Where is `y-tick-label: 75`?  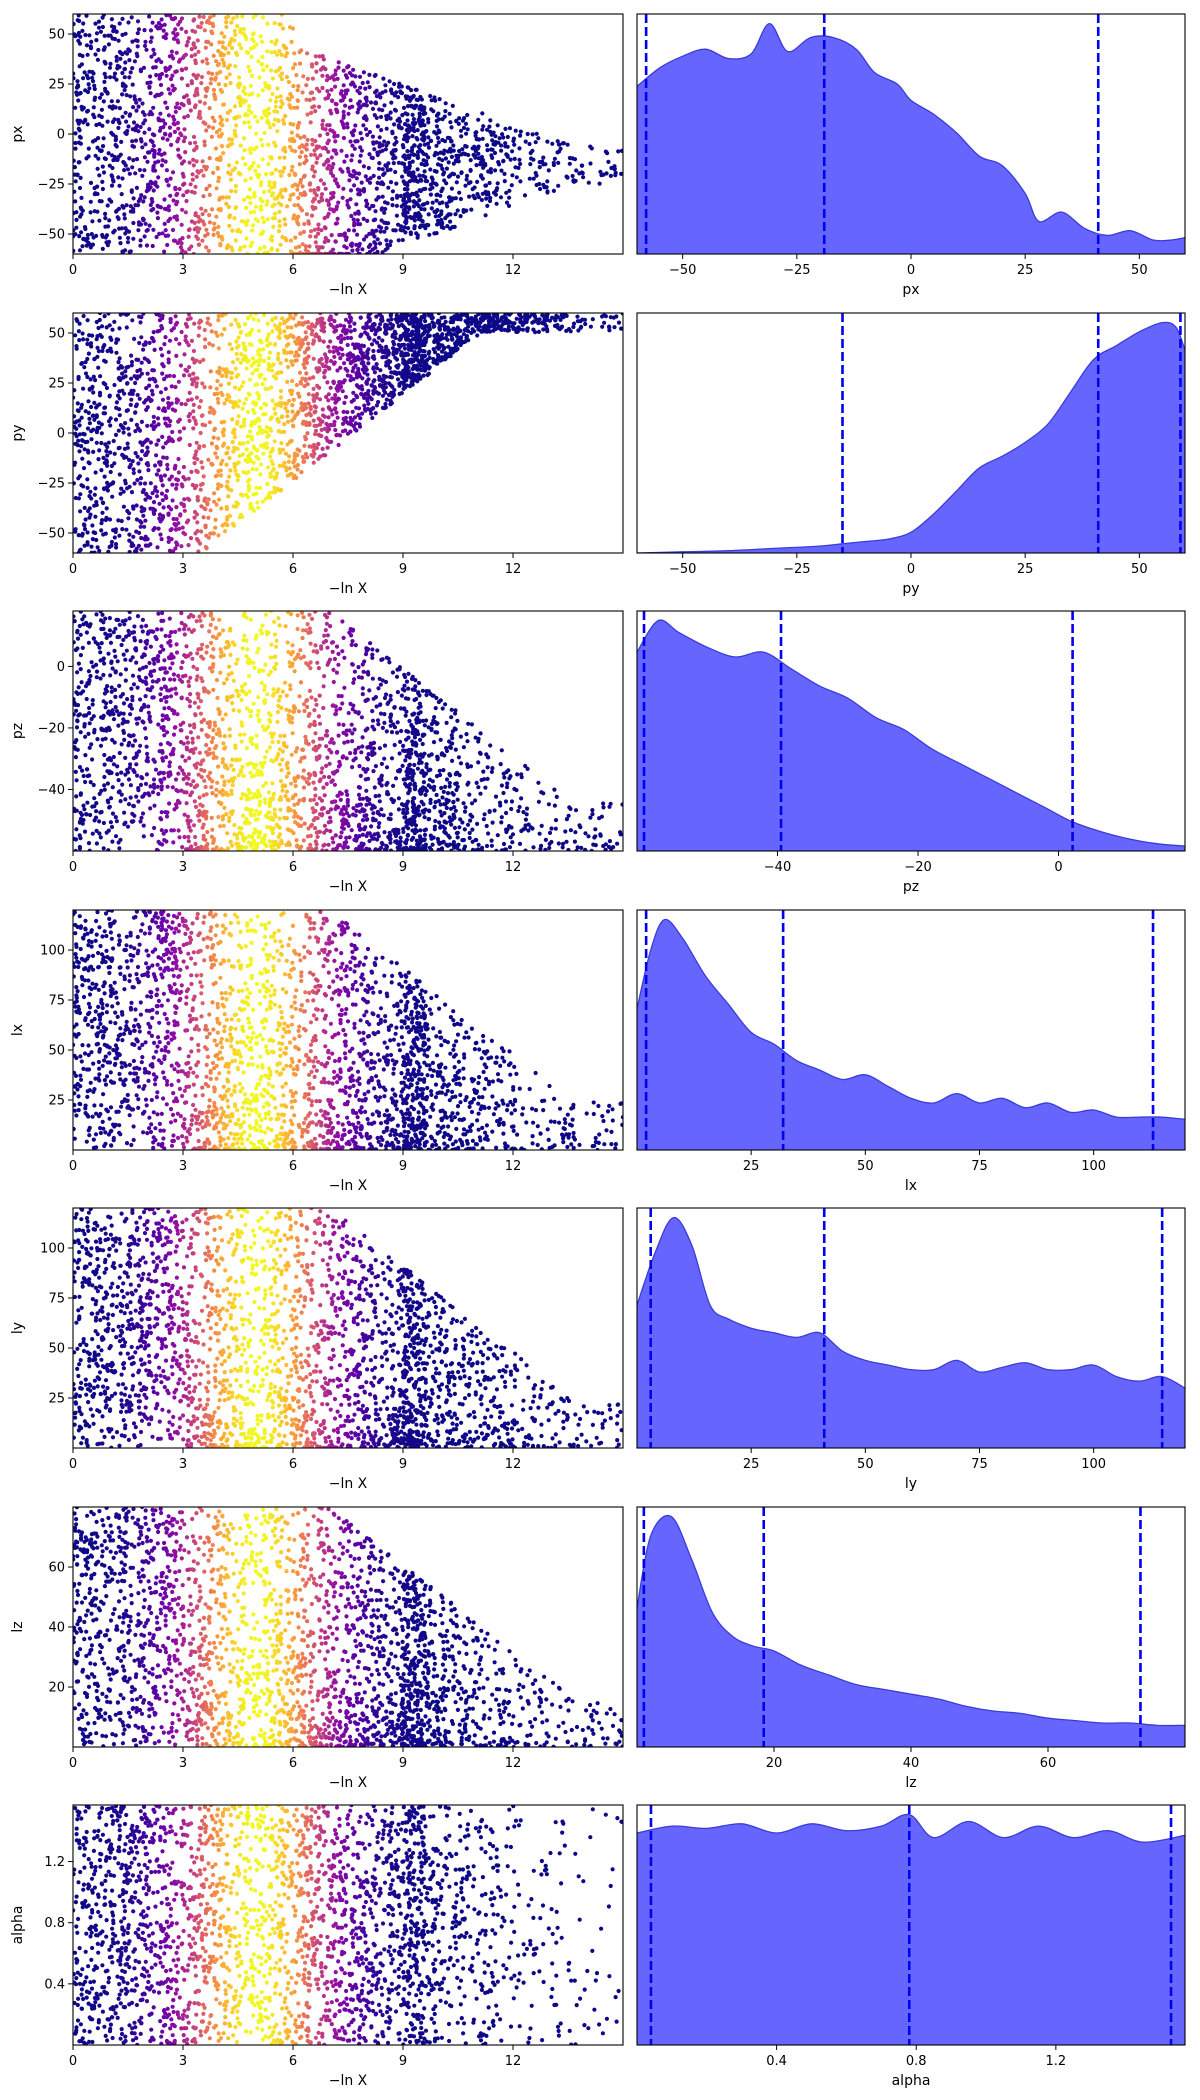
y-tick-label: 75 is located at coordinates (56, 1299).